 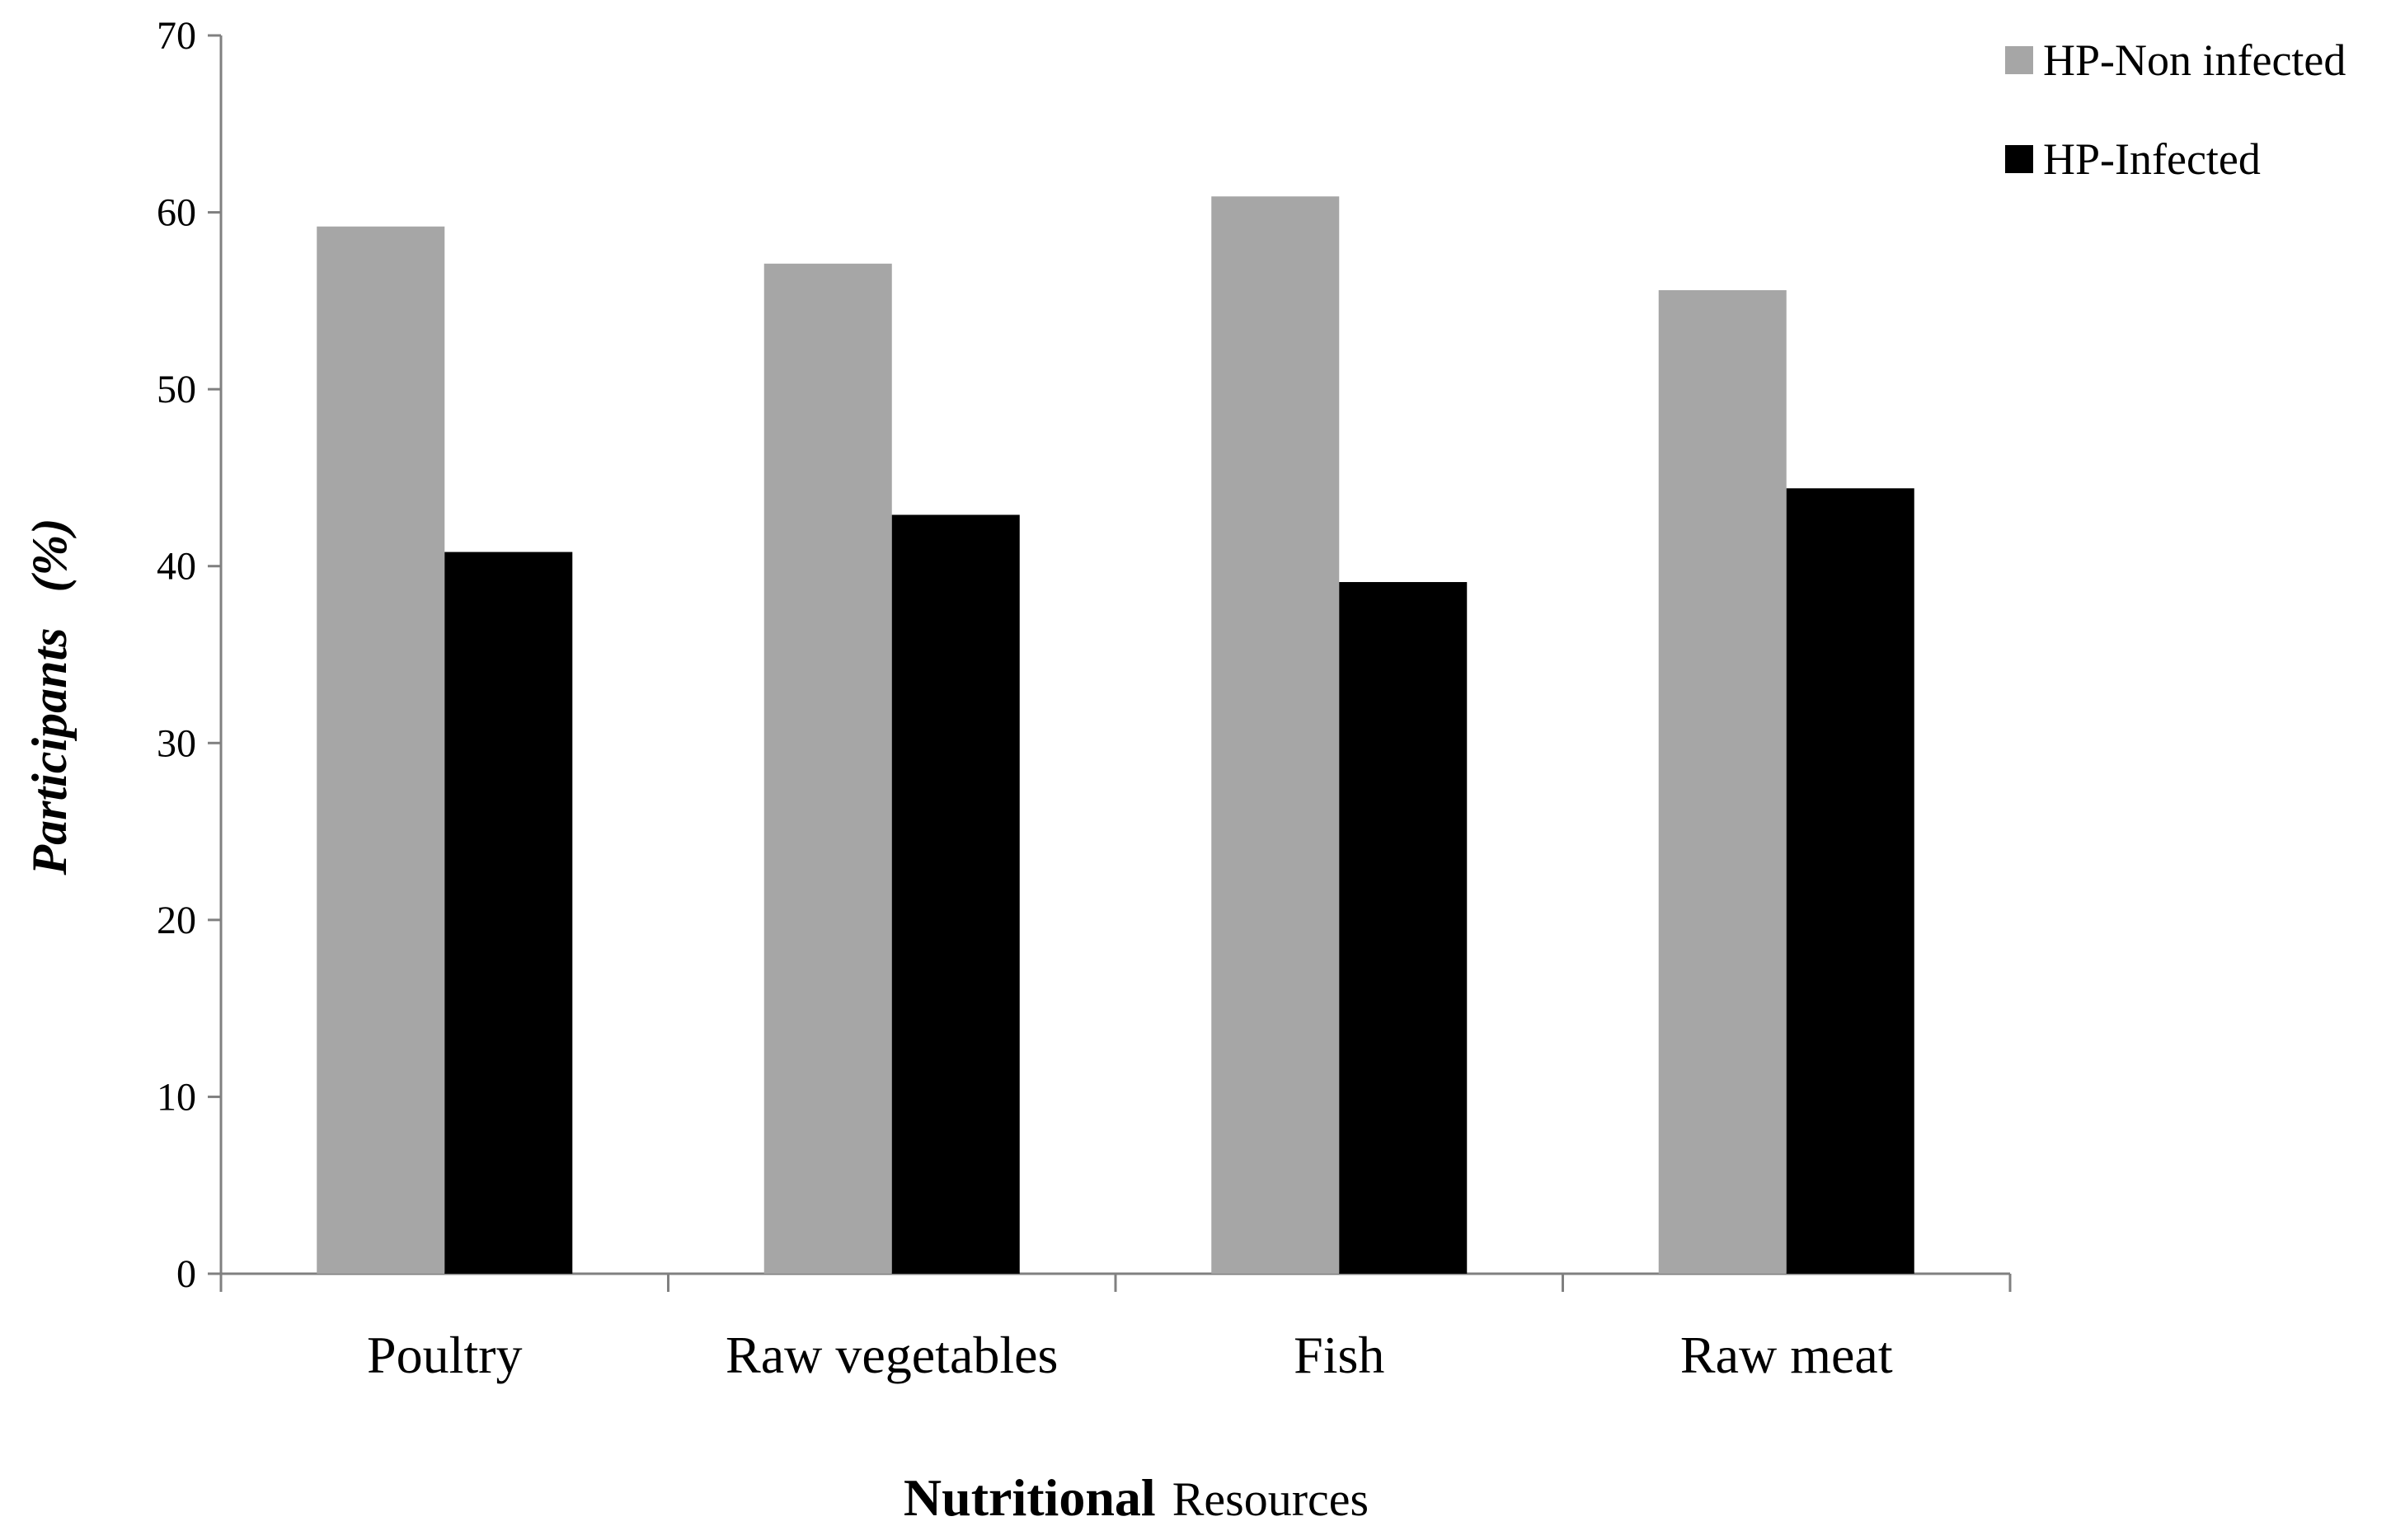 I want to click on y-axis: 0 10 20 30 40 50 60 70, so click(x=190, y=655).